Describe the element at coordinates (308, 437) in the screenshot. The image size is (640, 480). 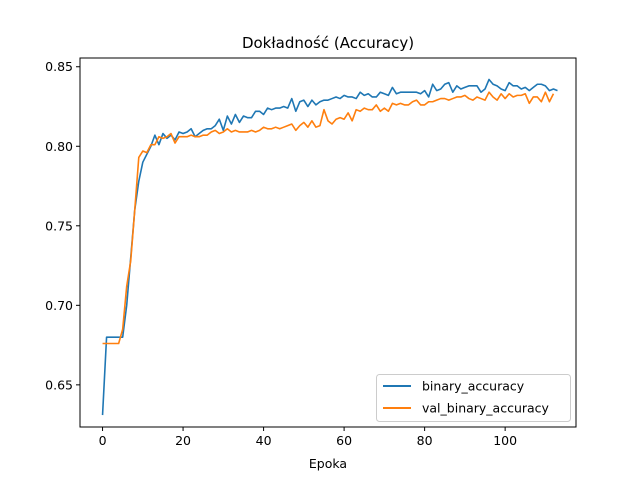
I see `x-axis: 0 20 40 60 80 100` at that location.